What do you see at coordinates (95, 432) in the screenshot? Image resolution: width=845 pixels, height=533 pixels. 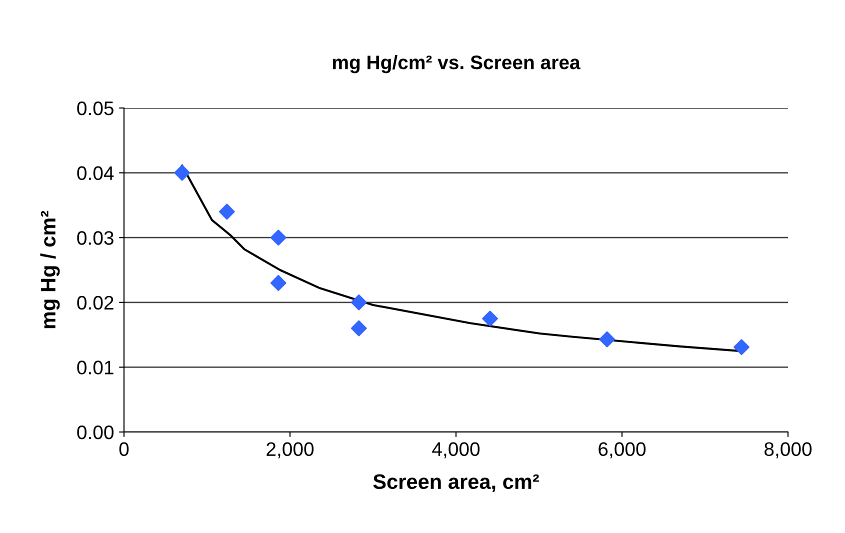 I see `y-tick-label: 0.00` at bounding box center [95, 432].